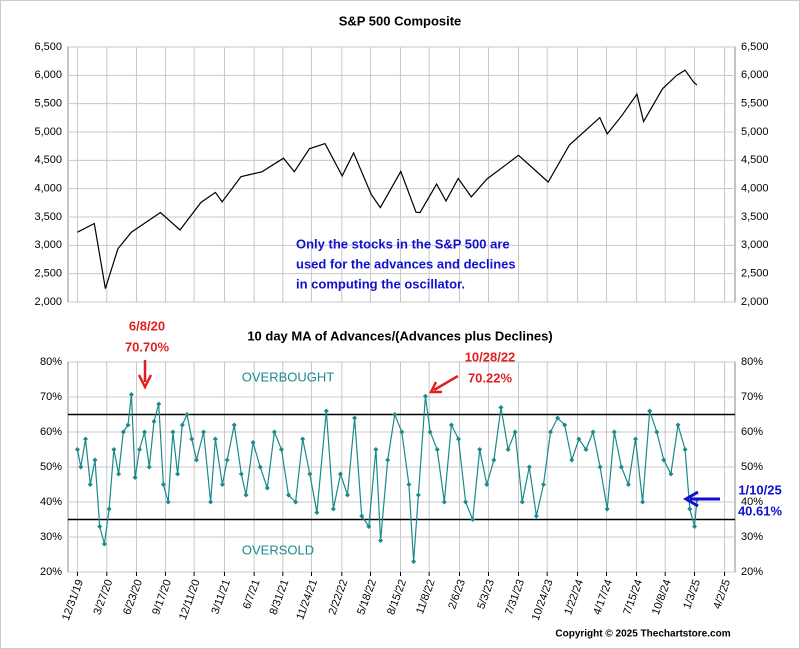 The height and width of the screenshot is (649, 800). I want to click on y-tick-label: 60%, so click(51, 432).